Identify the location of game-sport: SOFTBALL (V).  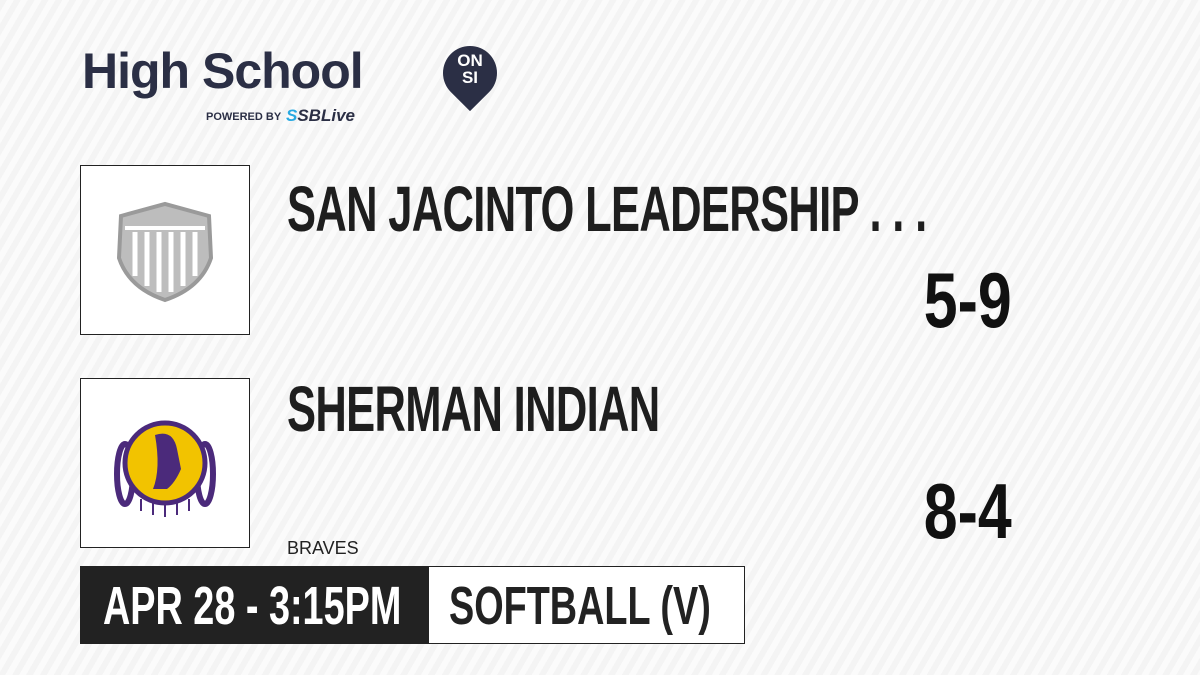
(580, 606).